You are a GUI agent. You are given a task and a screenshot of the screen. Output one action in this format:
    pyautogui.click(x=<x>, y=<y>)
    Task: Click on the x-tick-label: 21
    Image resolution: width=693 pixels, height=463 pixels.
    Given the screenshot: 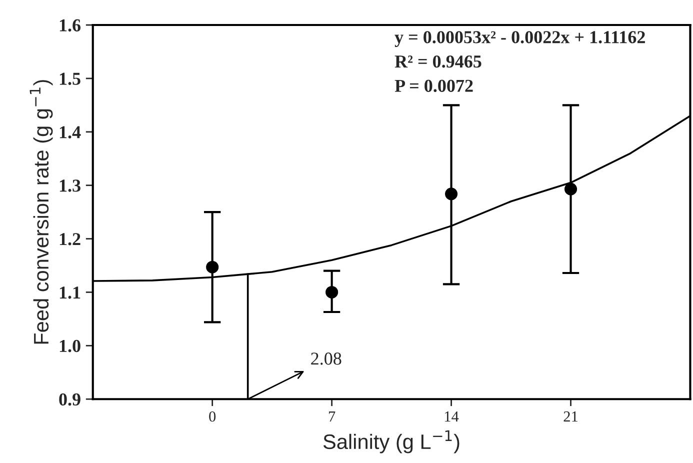 What is the action you would take?
    pyautogui.click(x=571, y=416)
    